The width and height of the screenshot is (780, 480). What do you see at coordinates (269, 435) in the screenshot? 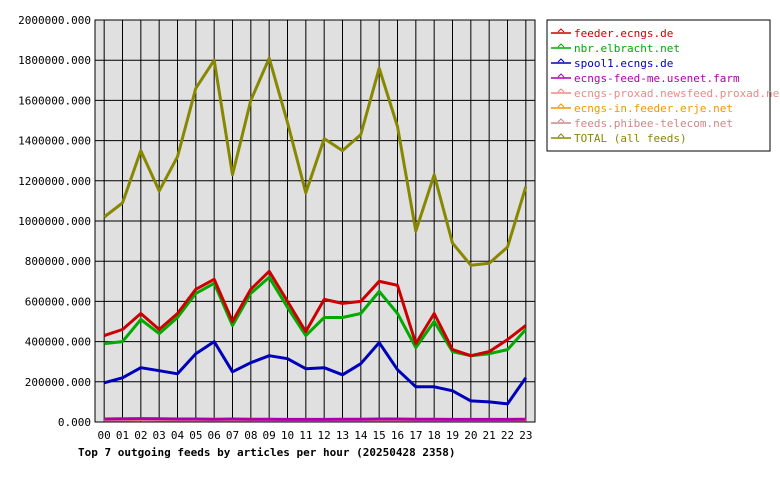
I see `x-tick-label: 09` at bounding box center [269, 435].